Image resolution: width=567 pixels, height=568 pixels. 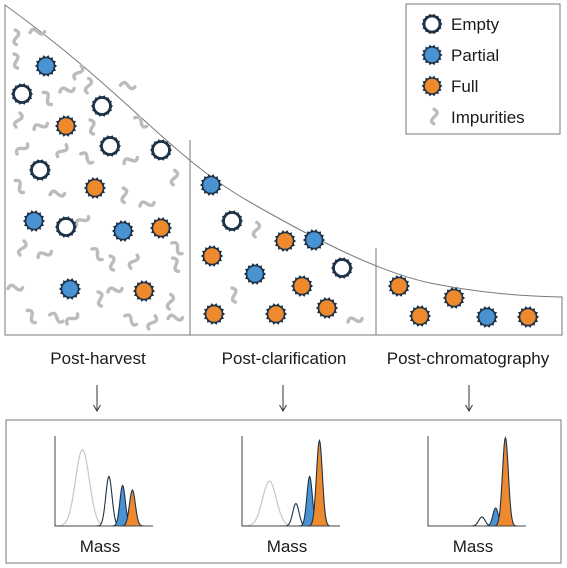 I want to click on legend-items: Empty Partial Full Impurities, so click(x=473, y=70).